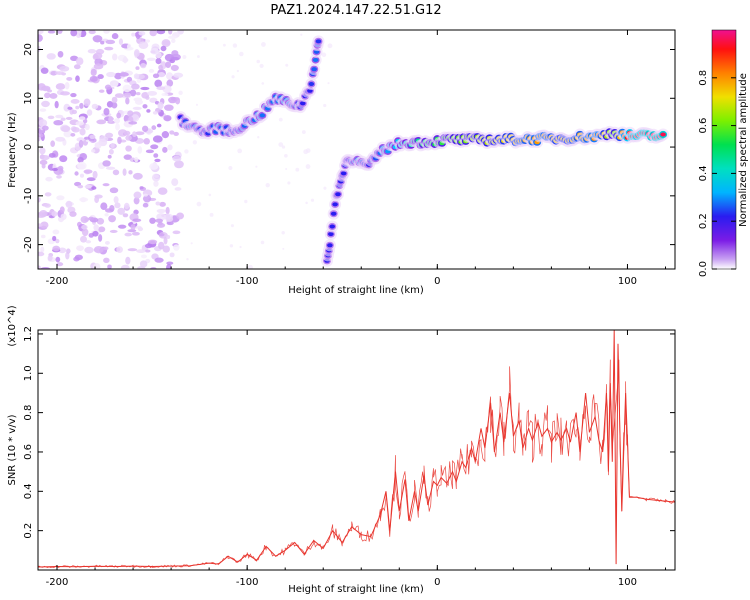  What do you see at coordinates (28, 196) in the screenshot?
I see `spectrogram-ytick-label: -10` at bounding box center [28, 196].